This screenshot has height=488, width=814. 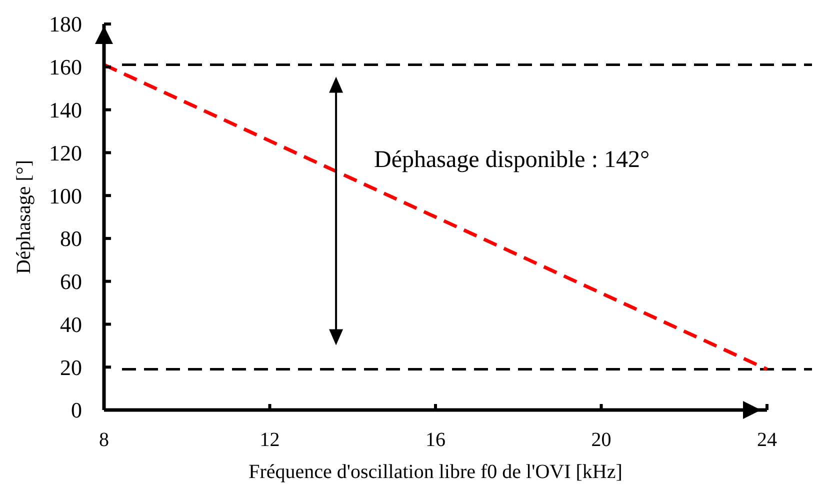 I want to click on x-tick-label: 12, so click(x=270, y=440).